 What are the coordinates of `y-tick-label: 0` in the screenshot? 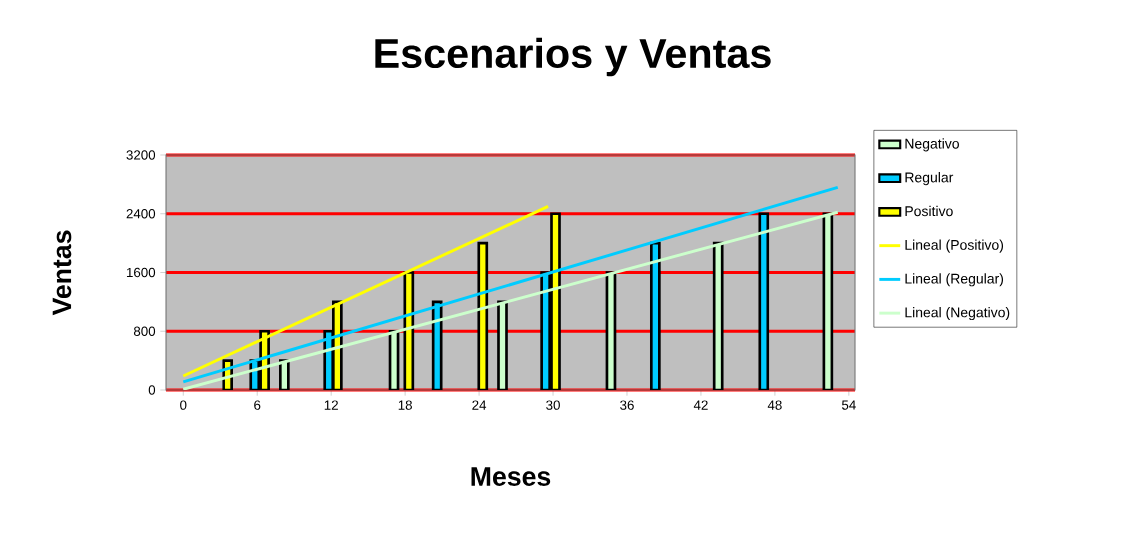 It's located at (152, 390).